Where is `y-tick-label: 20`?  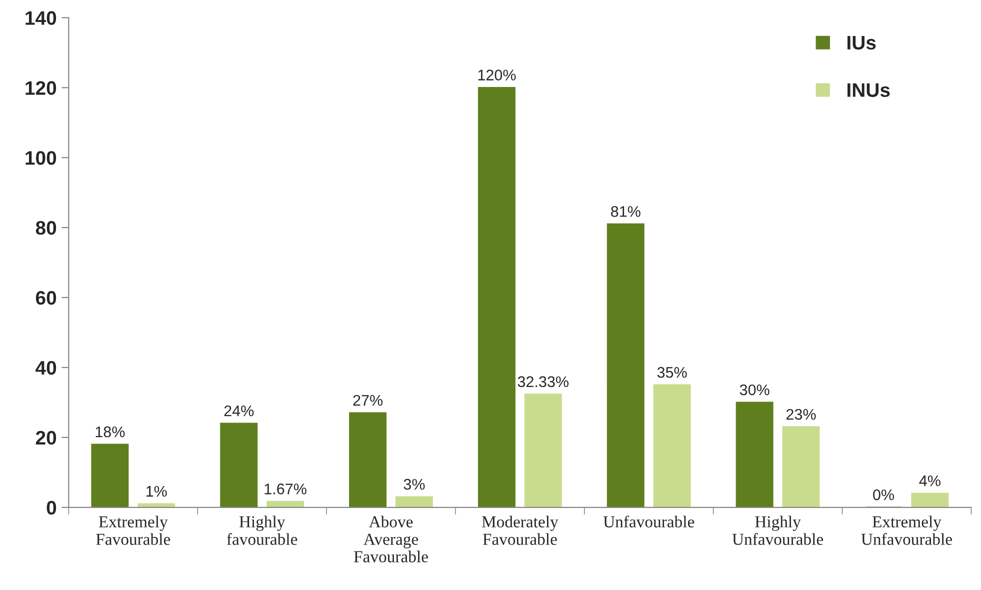
y-tick-label: 20 is located at coordinates (46, 437).